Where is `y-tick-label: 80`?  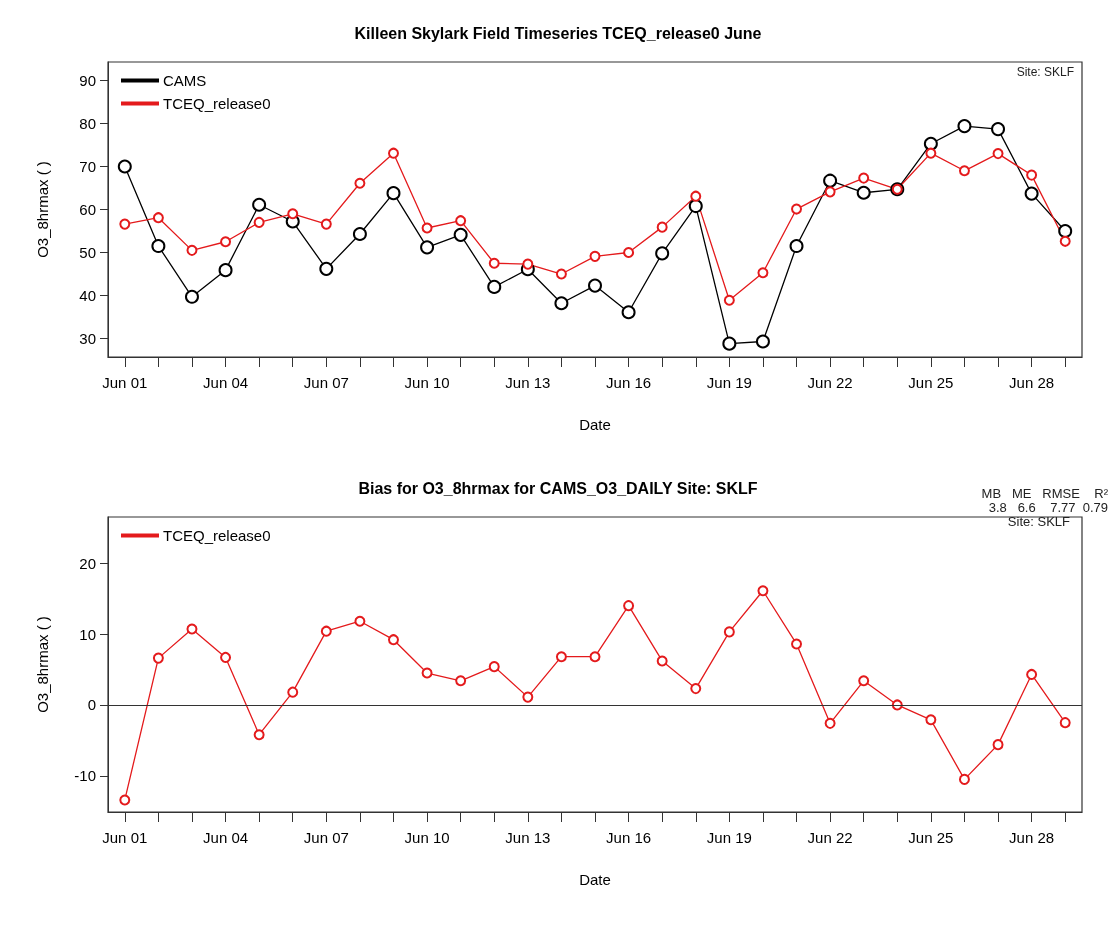 y-tick-label: 80 is located at coordinates (87, 123).